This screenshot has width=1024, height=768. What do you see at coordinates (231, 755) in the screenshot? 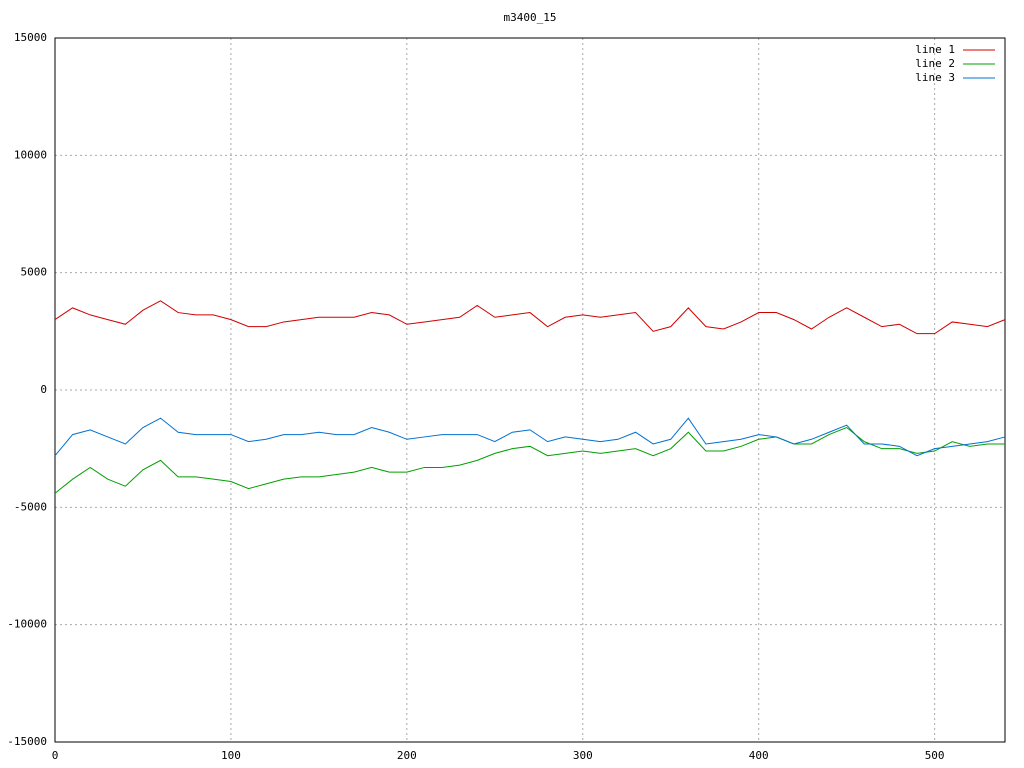
I see `x-tick-label: 100` at bounding box center [231, 755].